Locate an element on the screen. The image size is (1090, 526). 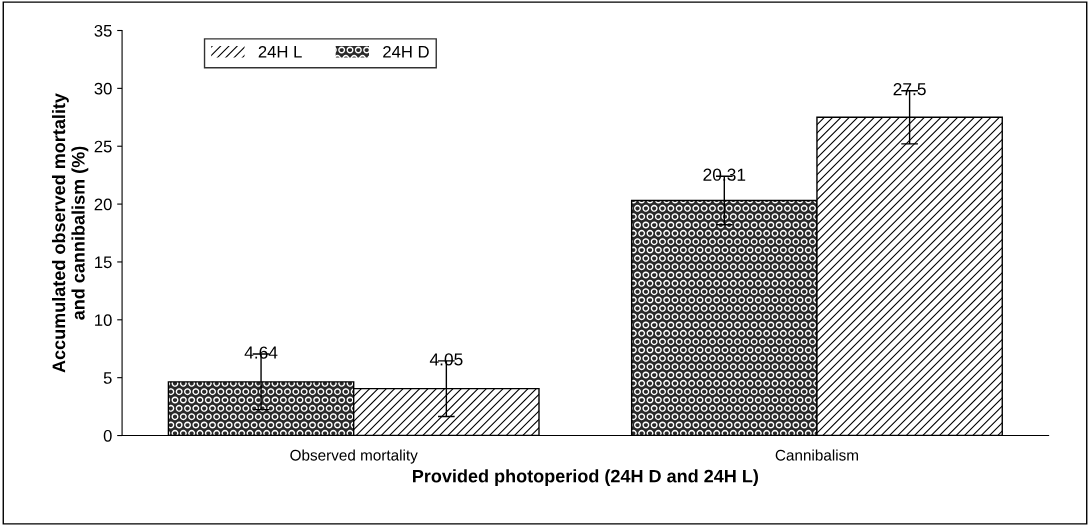
y-tick-label: 15 is located at coordinates (103, 262).